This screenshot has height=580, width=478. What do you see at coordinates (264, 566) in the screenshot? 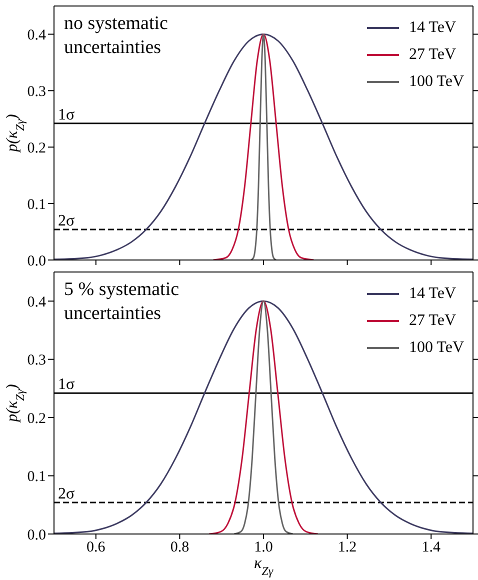
I see `x-axis-title: κ$_{Zγ}$` at bounding box center [264, 566].